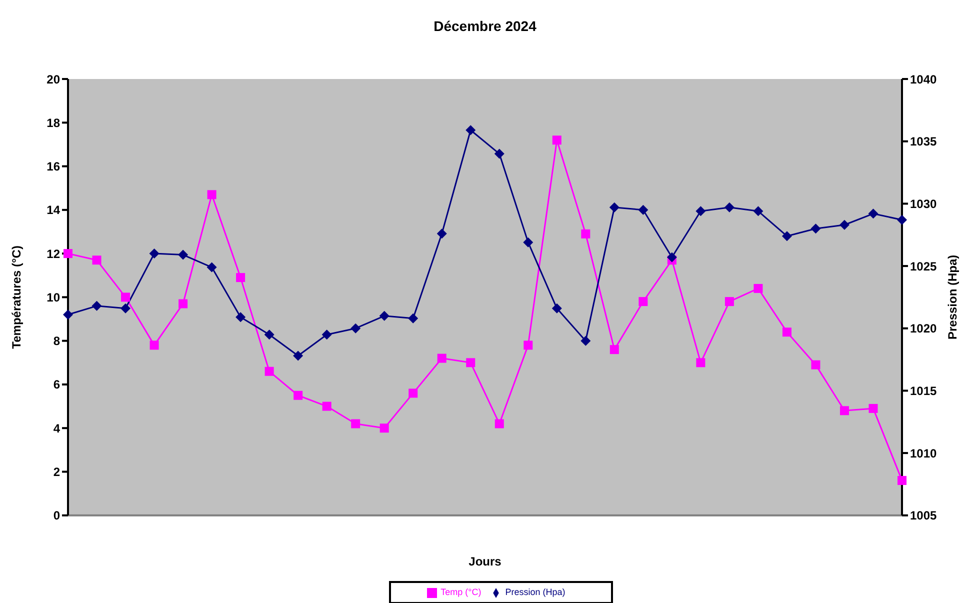 The height and width of the screenshot is (603, 970). I want to click on y-tick-label: 2, so click(56, 471).